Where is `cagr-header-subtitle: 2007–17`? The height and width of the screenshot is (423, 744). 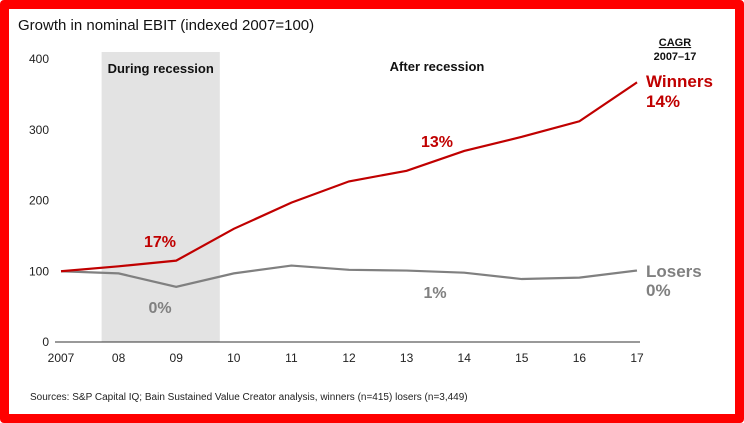 cagr-header-subtitle: 2007–17 is located at coordinates (675, 57).